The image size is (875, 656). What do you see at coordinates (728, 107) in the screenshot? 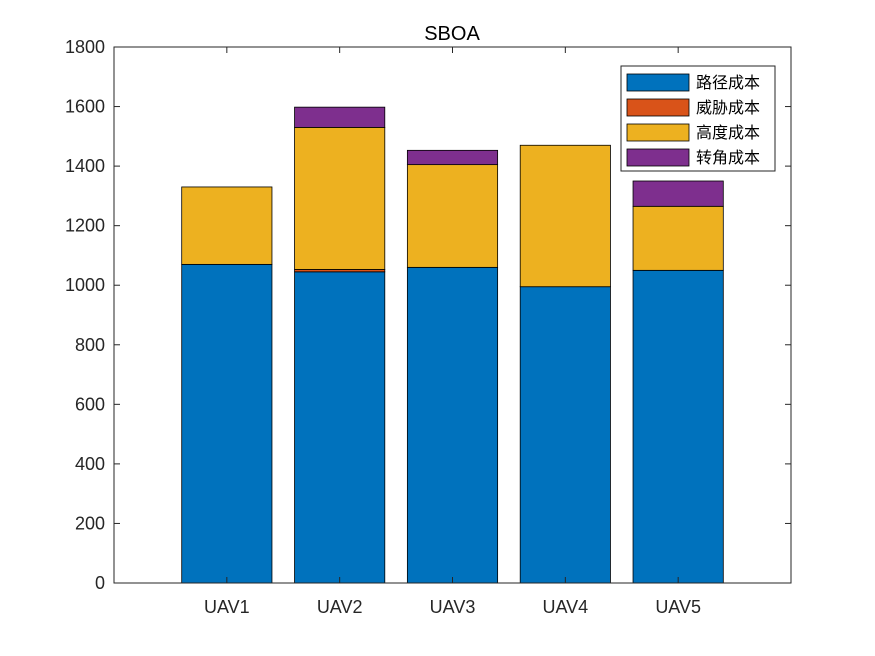
I see `legend-label-2: 威胁成本` at bounding box center [728, 107].